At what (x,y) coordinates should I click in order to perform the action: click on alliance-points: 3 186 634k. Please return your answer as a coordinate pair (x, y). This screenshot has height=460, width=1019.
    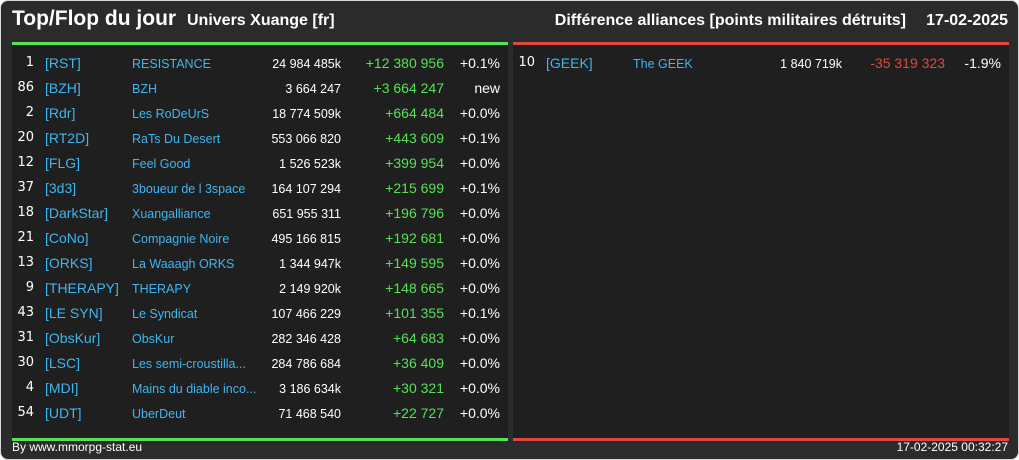
    Looking at the image, I should click on (310, 389).